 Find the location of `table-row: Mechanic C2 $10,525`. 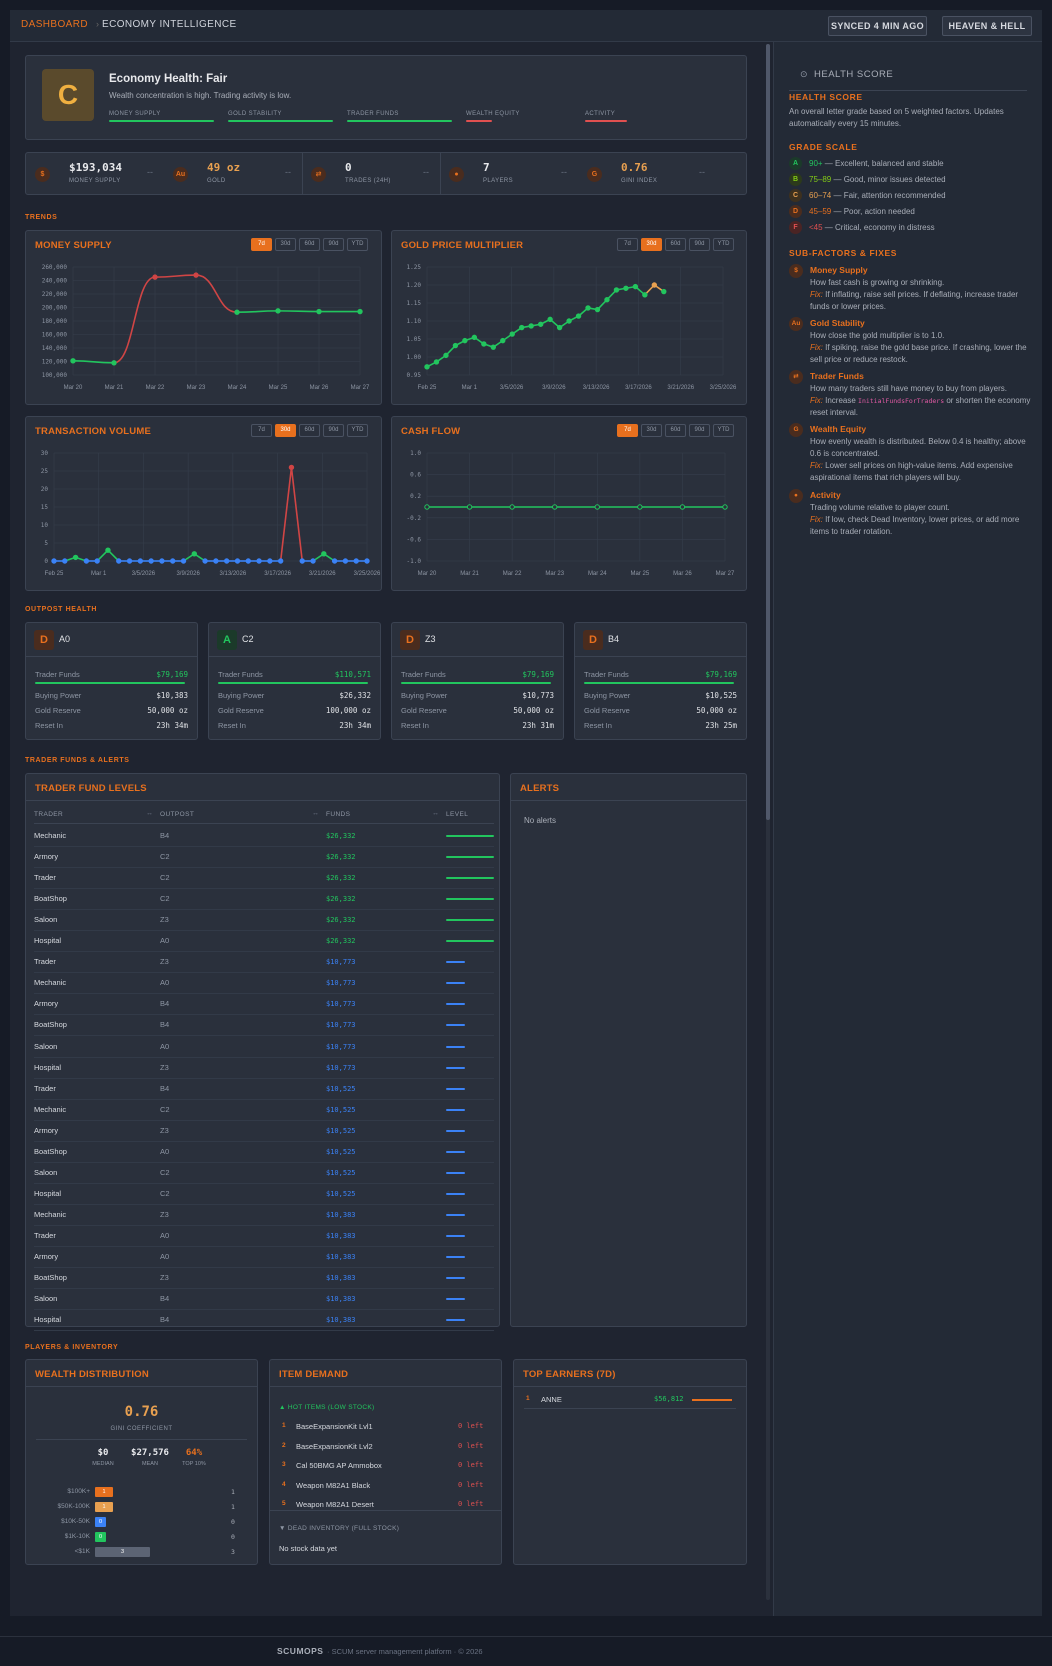

table-row: Mechanic C2 $10,525 is located at coordinates (264, 1110).